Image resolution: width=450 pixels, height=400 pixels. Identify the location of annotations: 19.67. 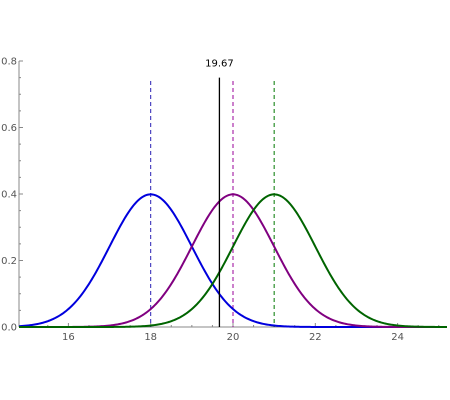
(219, 193).